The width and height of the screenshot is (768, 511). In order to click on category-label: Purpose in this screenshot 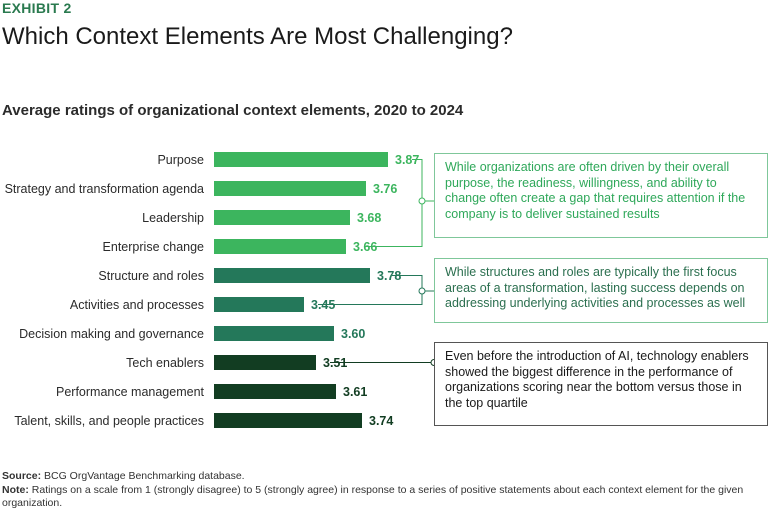, I will do `click(180, 160)`.